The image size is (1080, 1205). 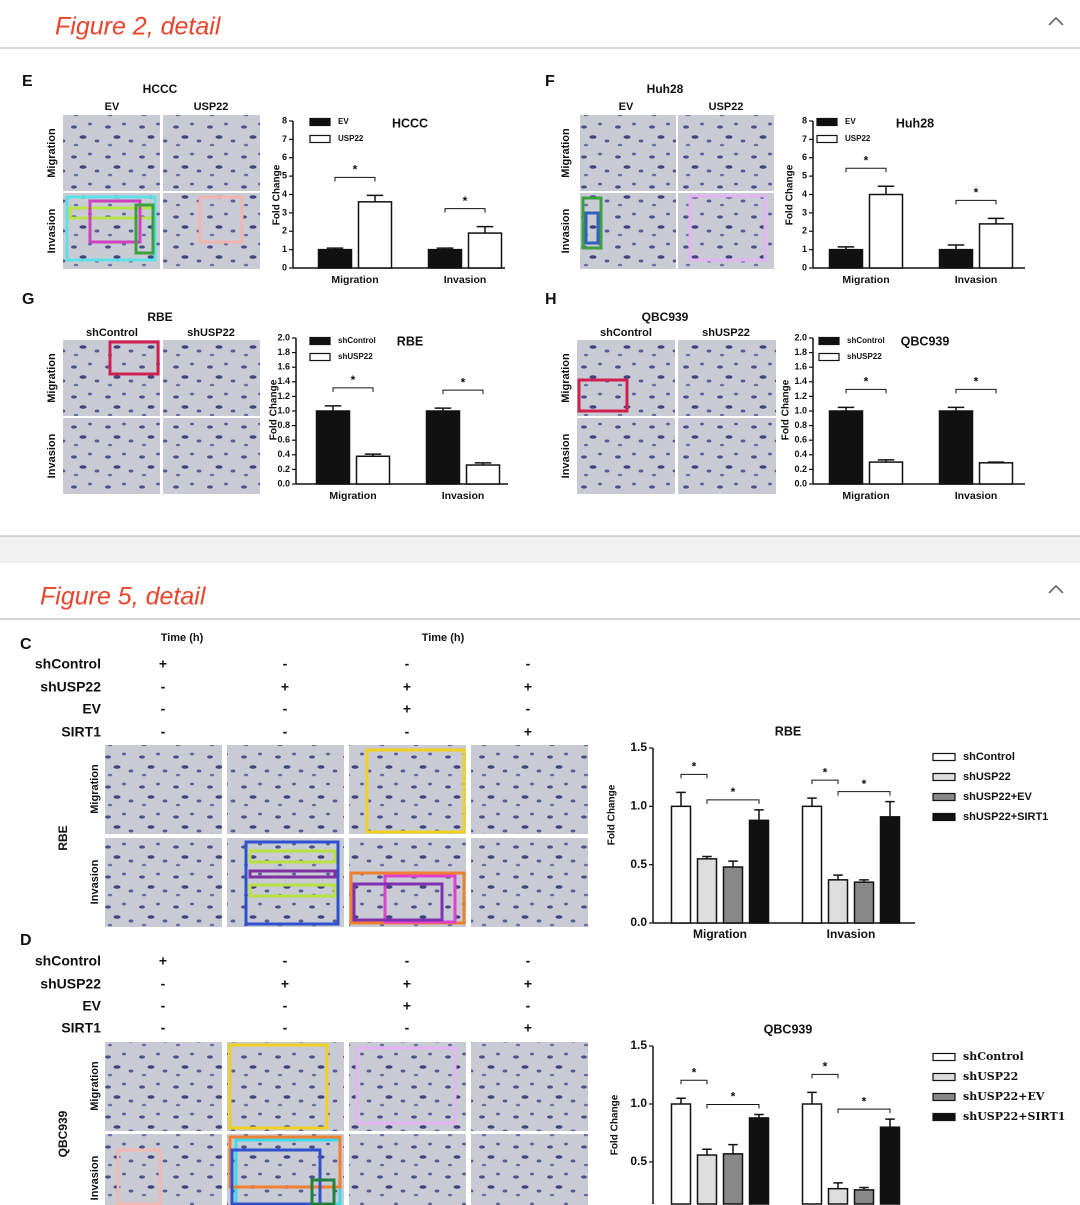 I want to click on legend-label: shControl, so click(x=993, y=1056).